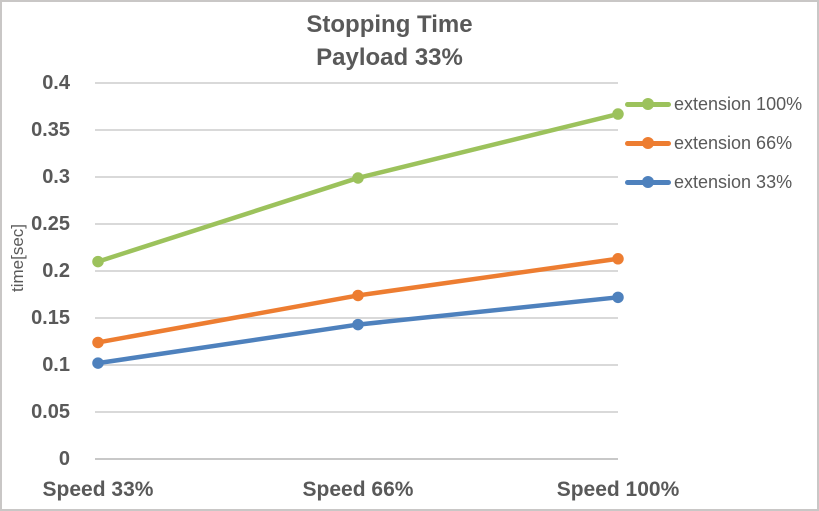  I want to click on y-tick-label: 0.4, so click(56, 83).